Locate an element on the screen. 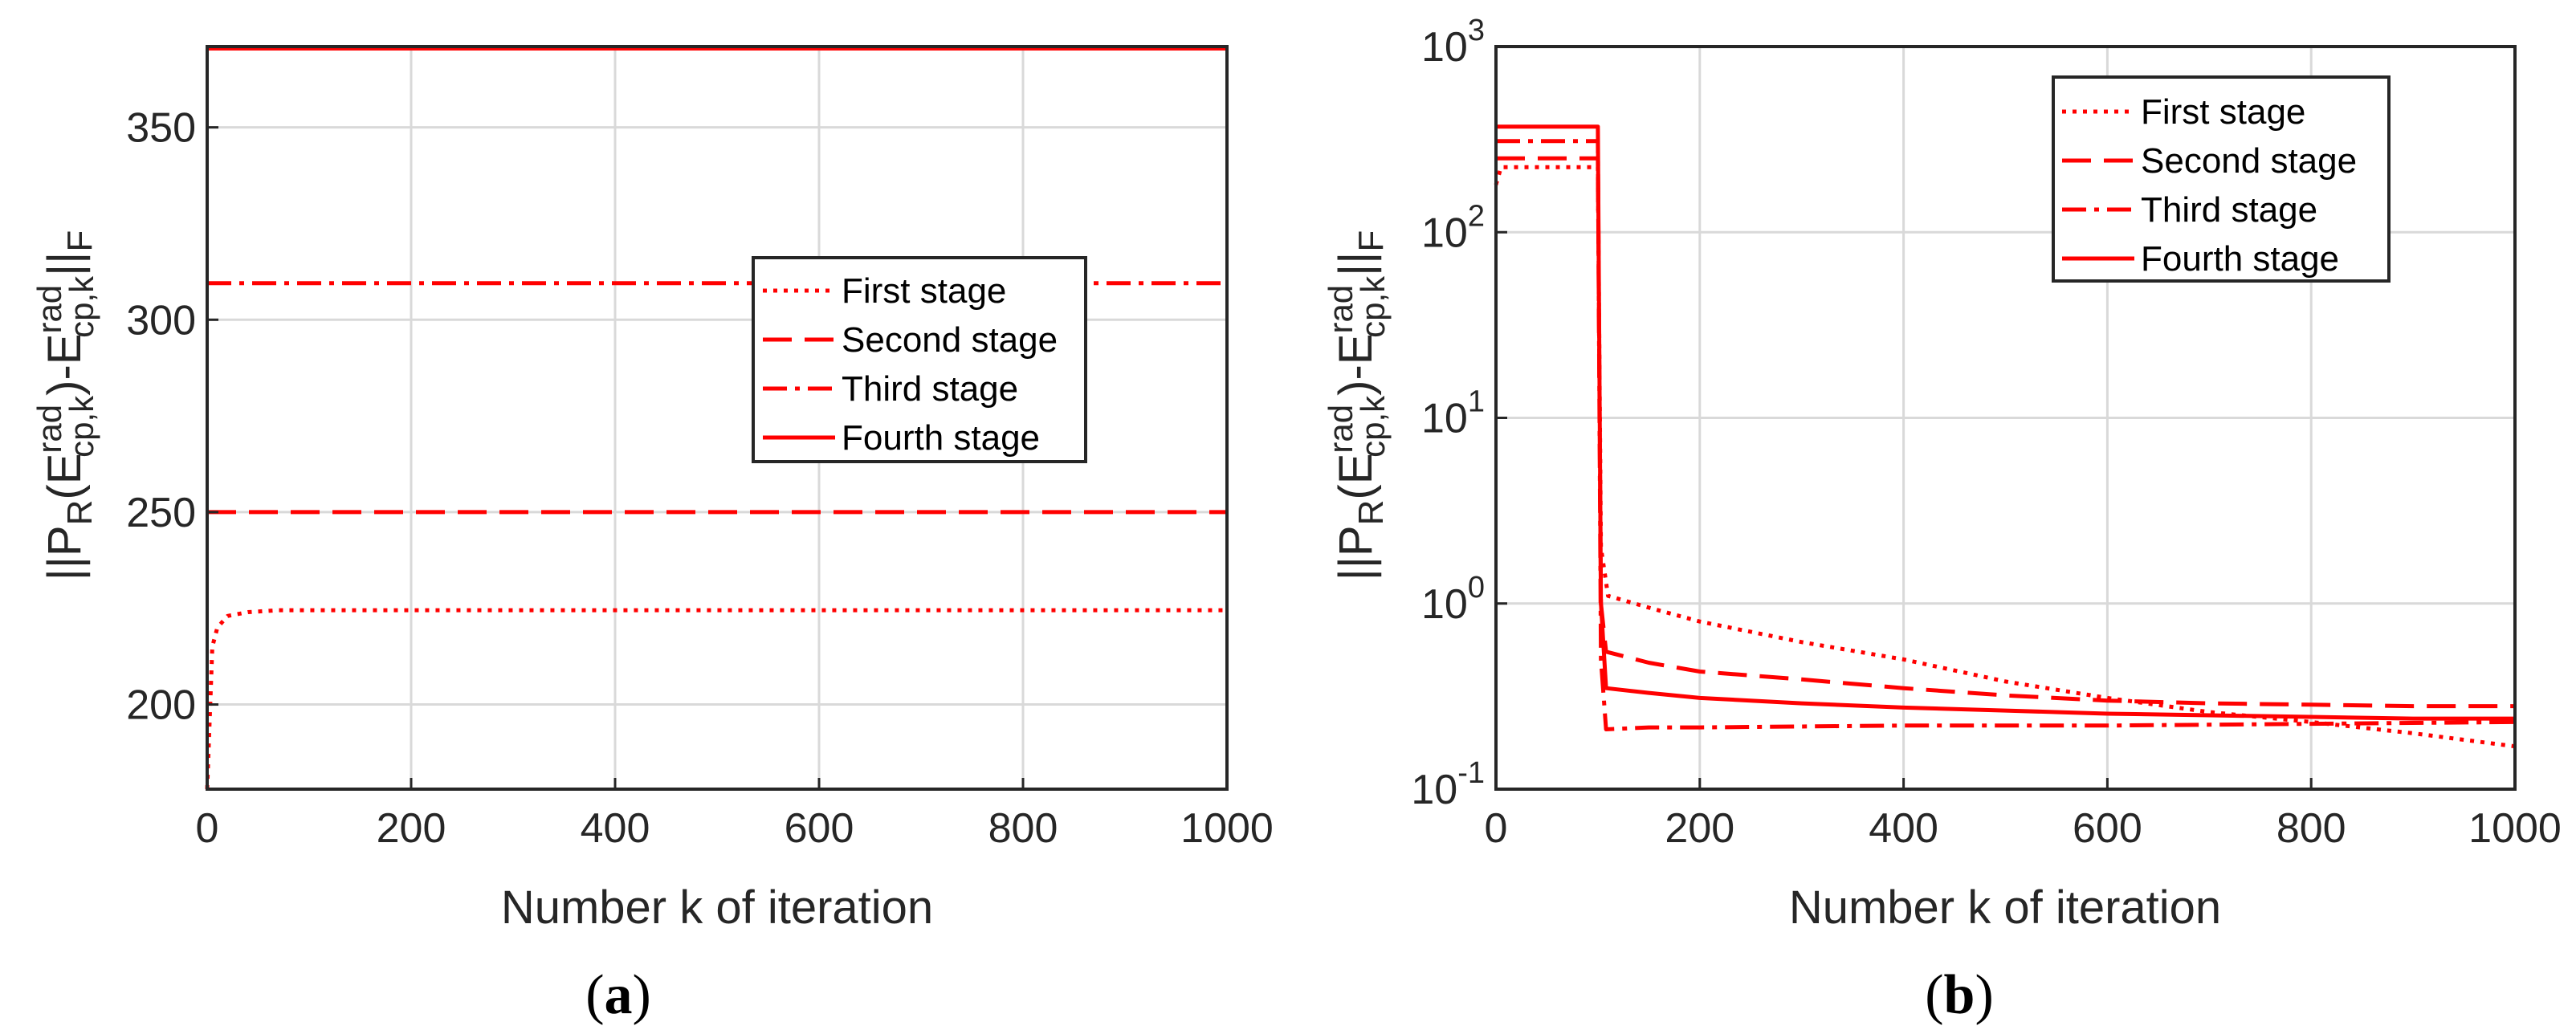  y-ticks-b: 10⁻¹ 10⁰ 10¹ 10² 10³ is located at coordinates (1459, 414).